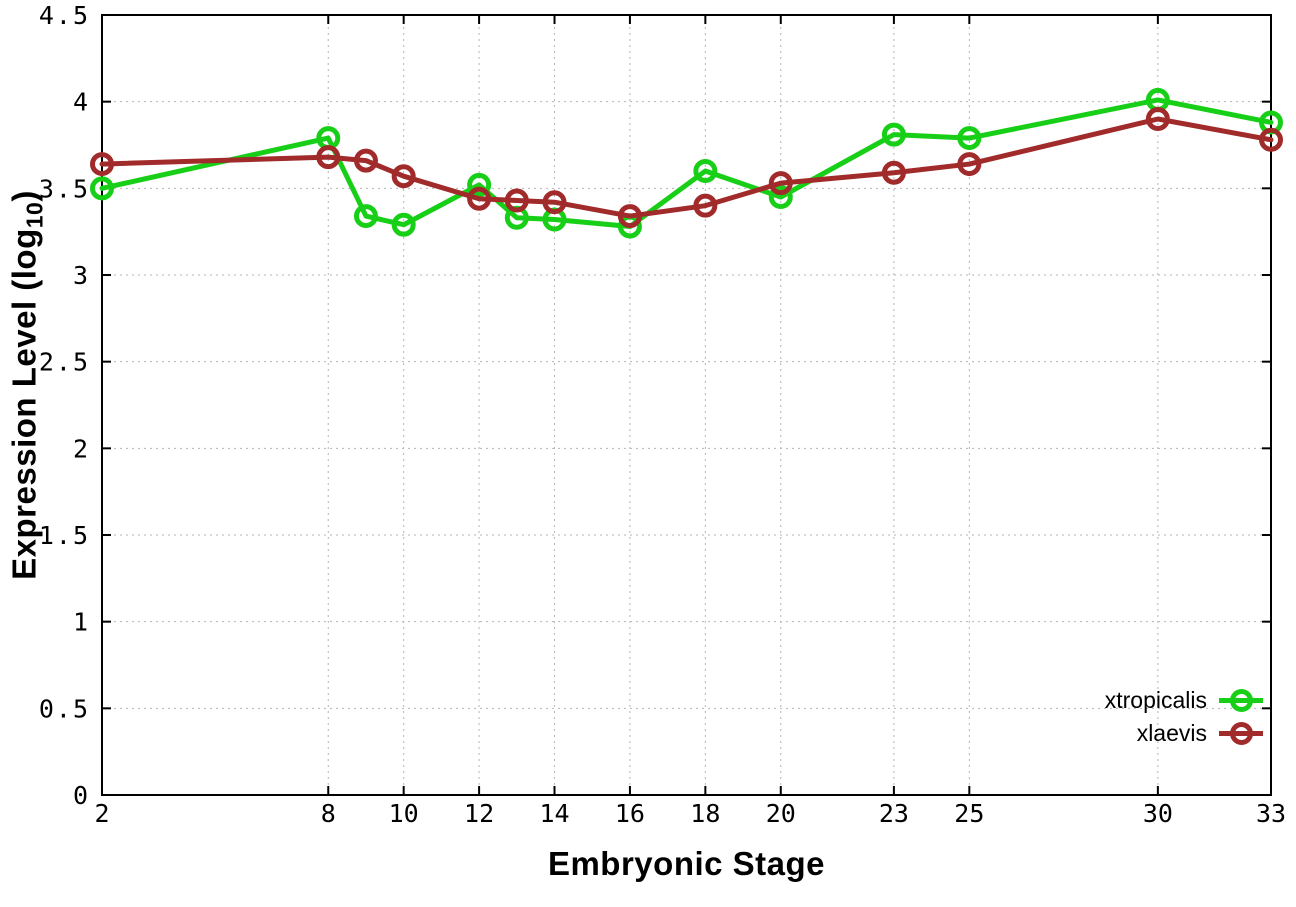 Image resolution: width=1296 pixels, height=907 pixels. Describe the element at coordinates (686, 863) in the screenshot. I see `x-axis-label: Embryonic Stage` at that location.